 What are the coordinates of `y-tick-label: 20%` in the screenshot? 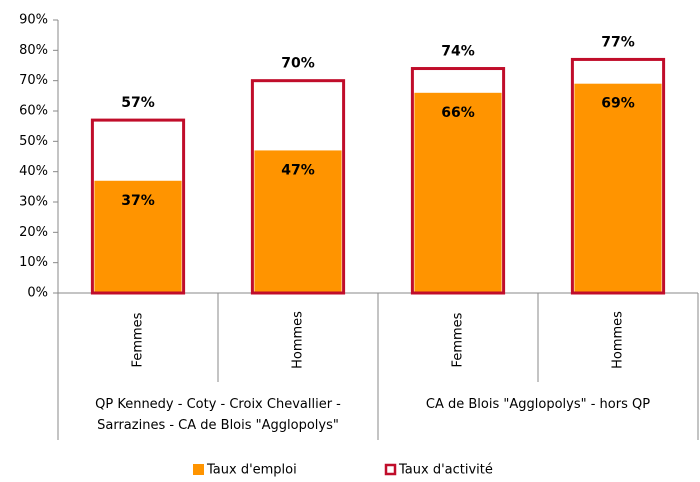 It's located at (33, 232).